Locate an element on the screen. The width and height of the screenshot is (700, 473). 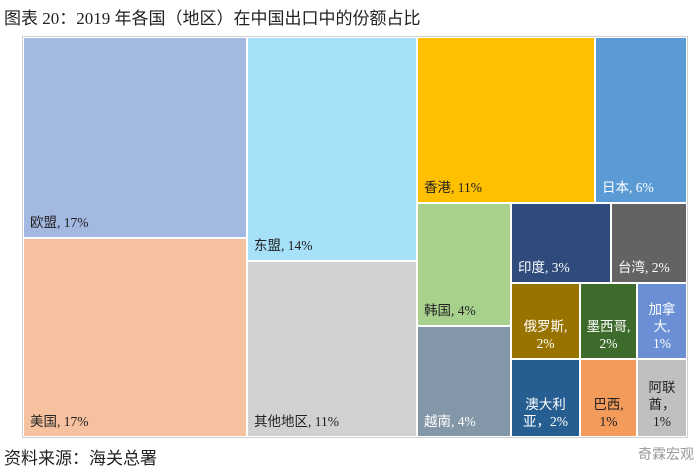
tile-label: 韩国, 4% is located at coordinates (450, 310).